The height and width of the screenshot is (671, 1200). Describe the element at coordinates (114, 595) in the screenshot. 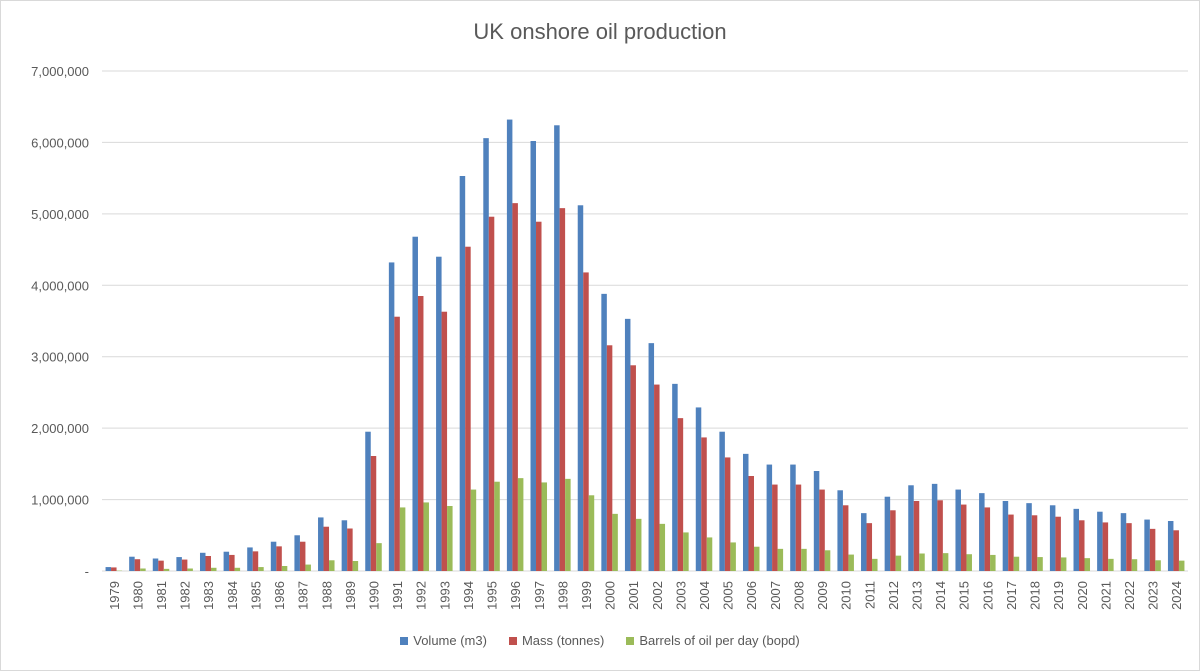

I see `x-tick-label: 1979` at that location.